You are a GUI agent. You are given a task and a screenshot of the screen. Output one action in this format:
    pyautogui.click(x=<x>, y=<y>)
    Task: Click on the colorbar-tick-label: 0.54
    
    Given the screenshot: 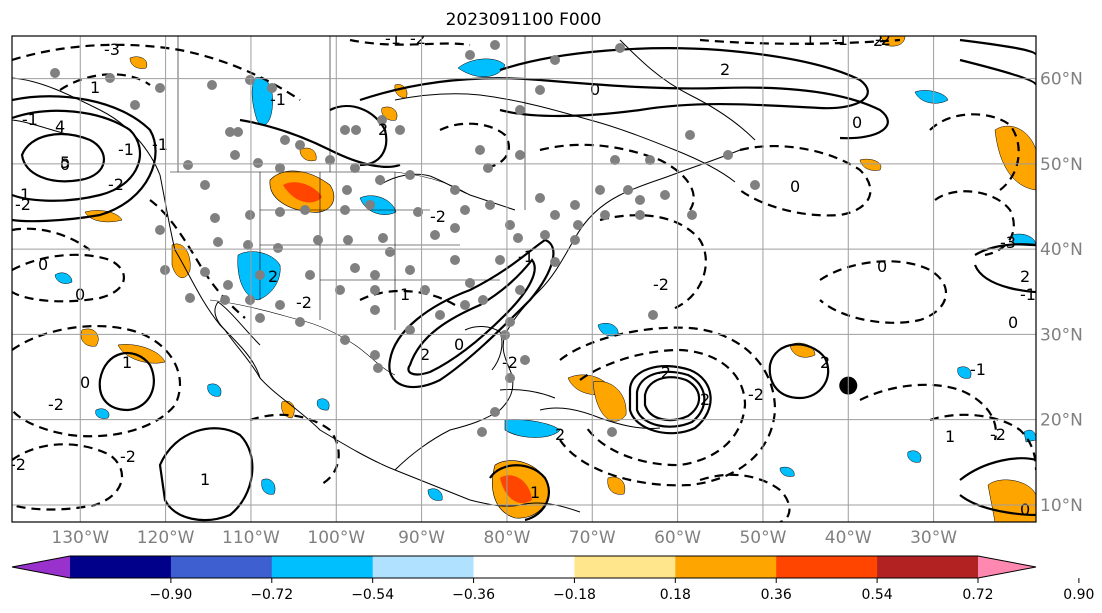 What is the action you would take?
    pyautogui.click(x=877, y=595)
    